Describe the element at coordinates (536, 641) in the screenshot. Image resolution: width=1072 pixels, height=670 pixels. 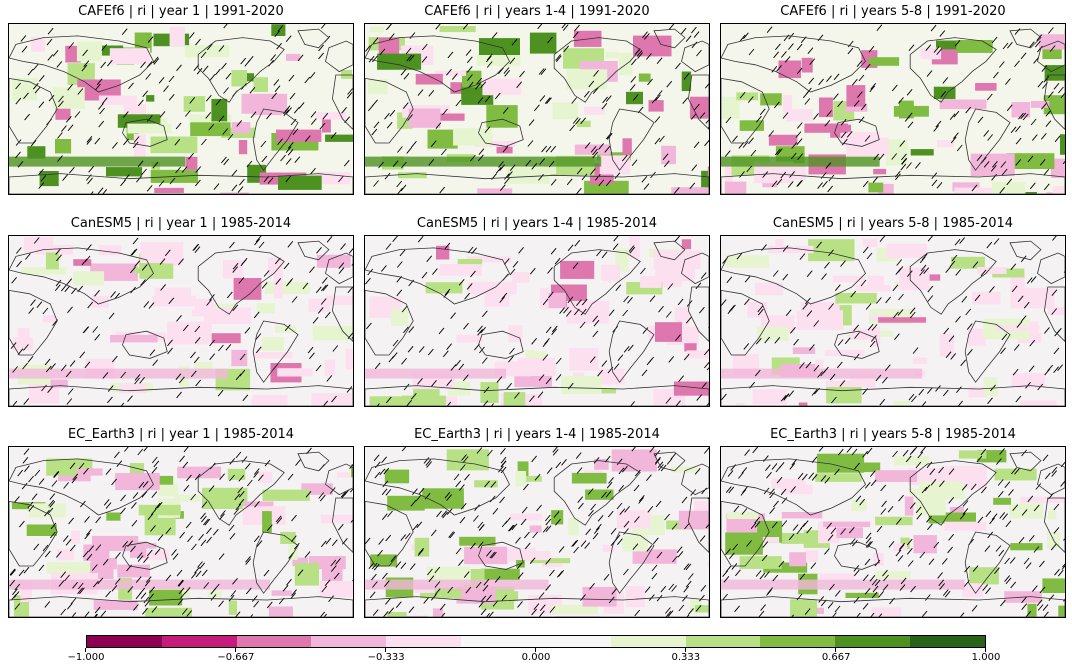
I see `colorbar` at that location.